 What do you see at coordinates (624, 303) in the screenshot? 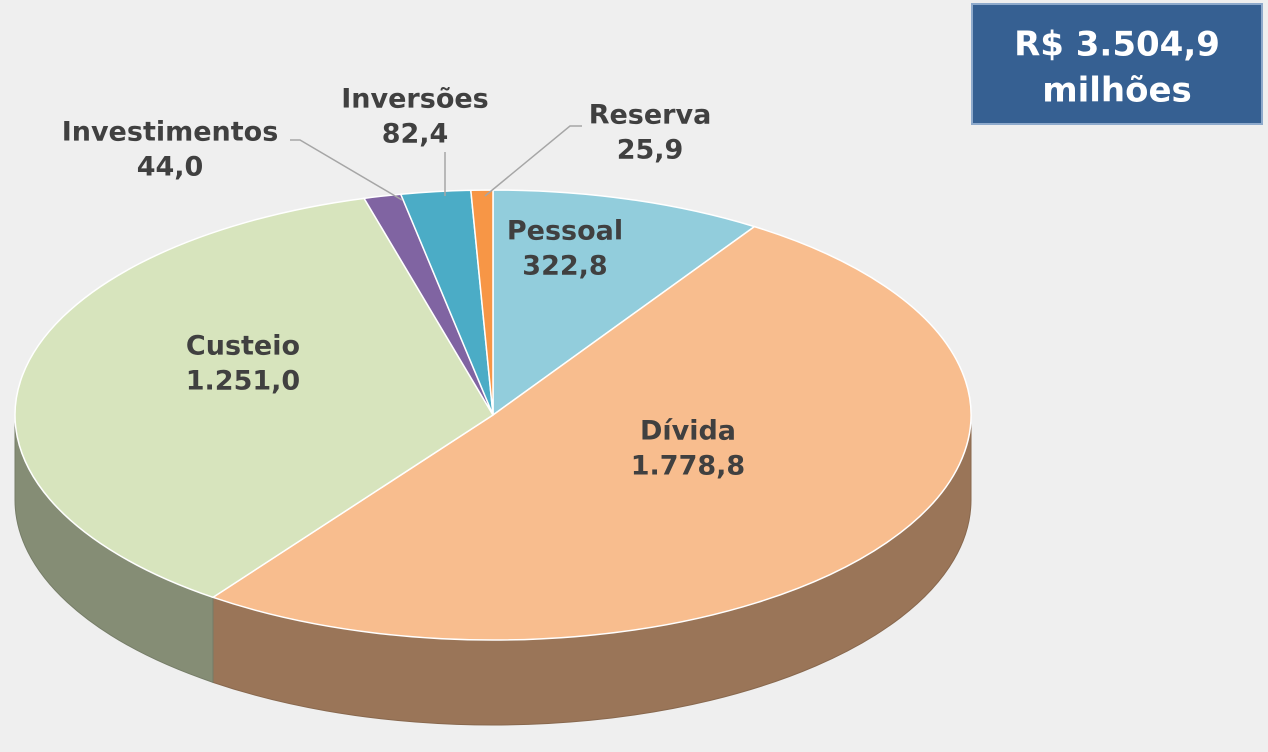
I see `slice` at bounding box center [624, 303].